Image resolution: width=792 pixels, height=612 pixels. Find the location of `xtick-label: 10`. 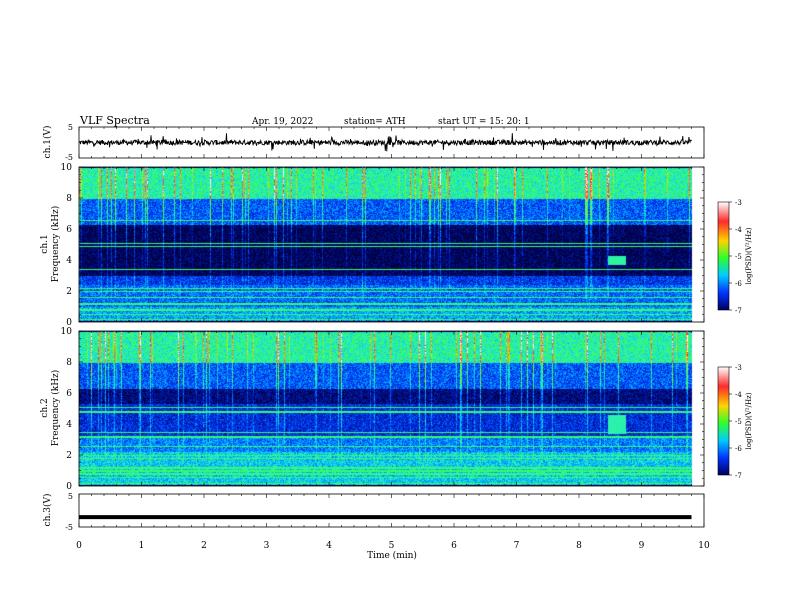

xtick-label: 10 is located at coordinates (704, 546).